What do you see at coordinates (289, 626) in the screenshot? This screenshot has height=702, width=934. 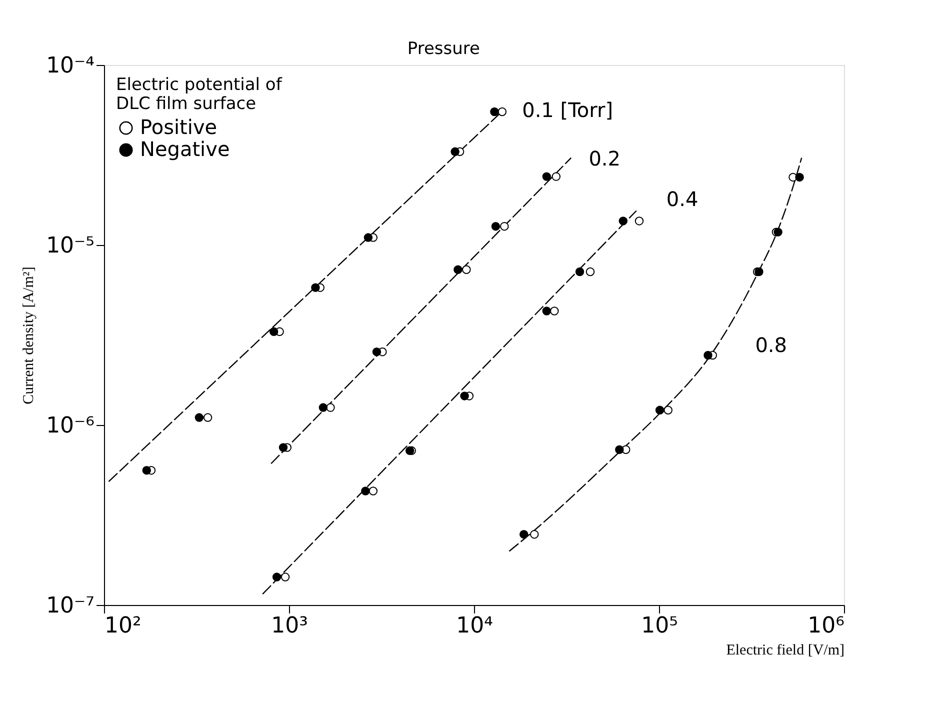 I see `x-tick-label: 10³` at bounding box center [289, 626].